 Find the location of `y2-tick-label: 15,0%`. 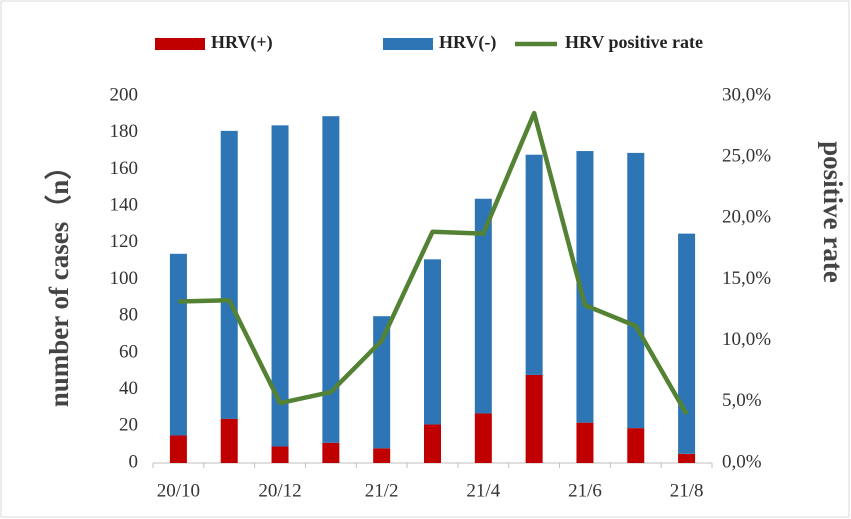

y2-tick-label: 15,0% is located at coordinates (746, 278).